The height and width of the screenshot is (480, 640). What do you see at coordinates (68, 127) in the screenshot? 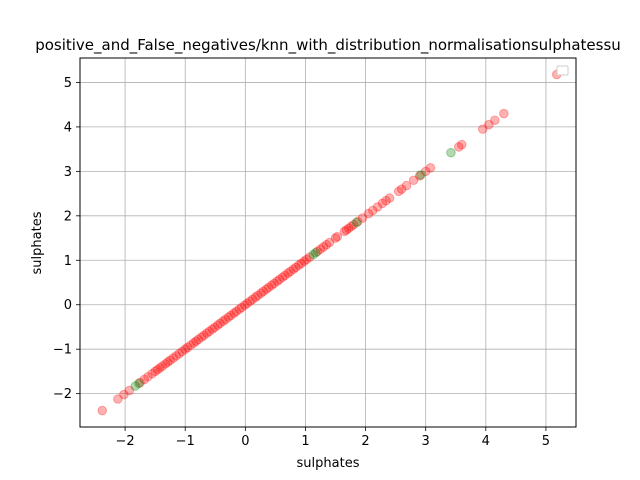
I see `y-tick-label: 4` at bounding box center [68, 127].